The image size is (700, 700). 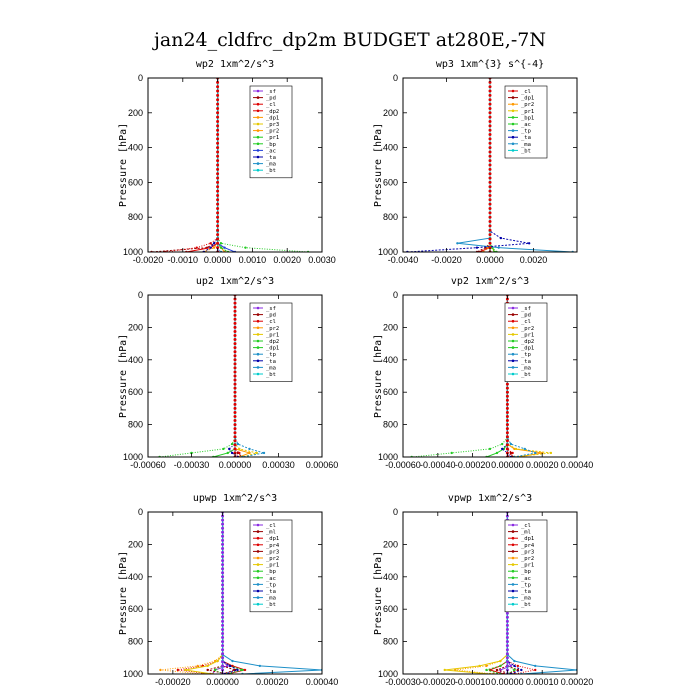 What do you see at coordinates (204, 593) in the screenshot?
I see `series-line-pr1` at bounding box center [204, 593].